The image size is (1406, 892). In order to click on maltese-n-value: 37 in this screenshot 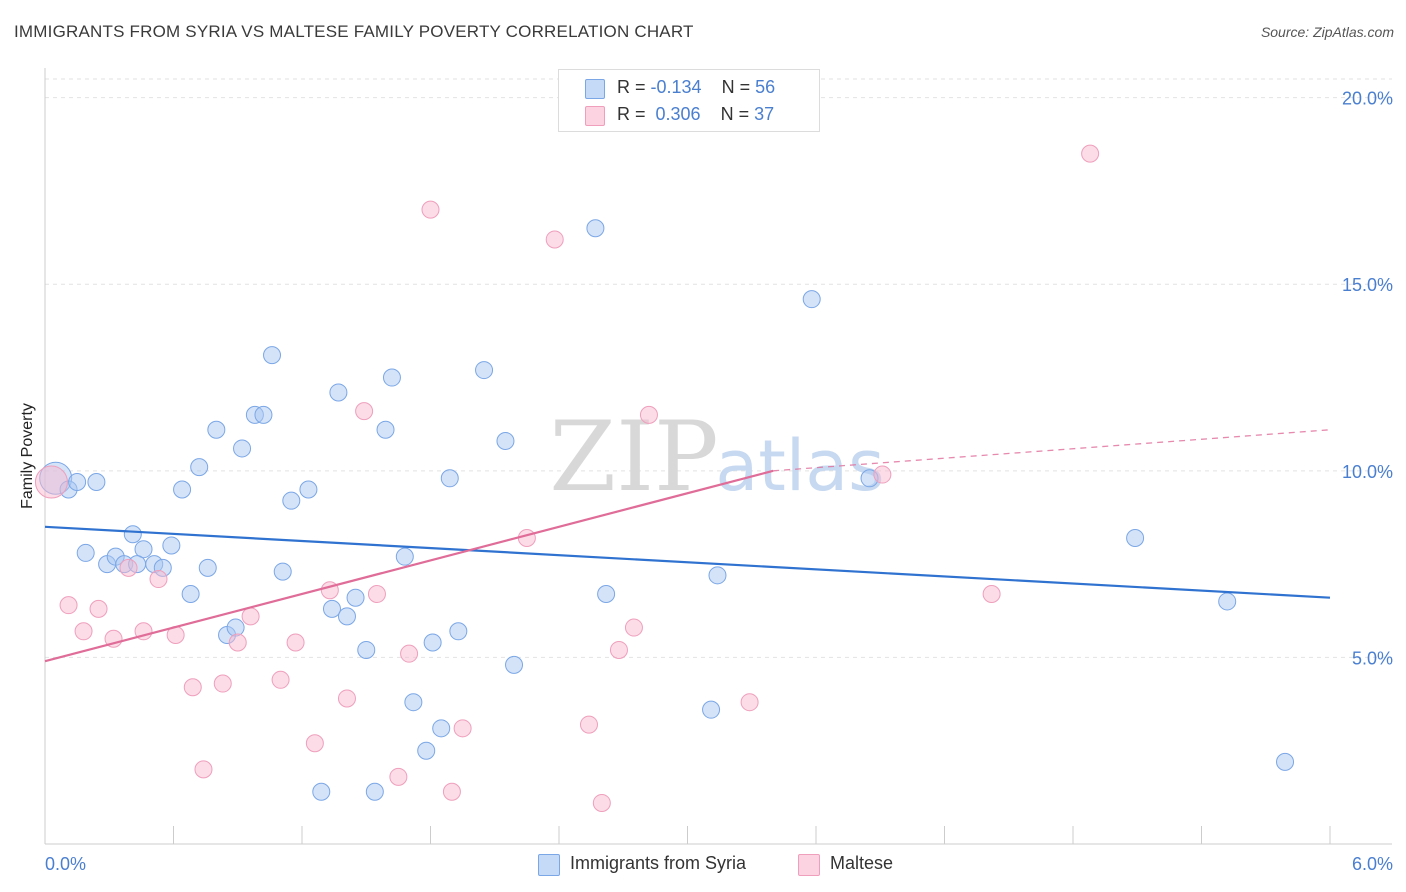, I will do `click(764, 114)`.